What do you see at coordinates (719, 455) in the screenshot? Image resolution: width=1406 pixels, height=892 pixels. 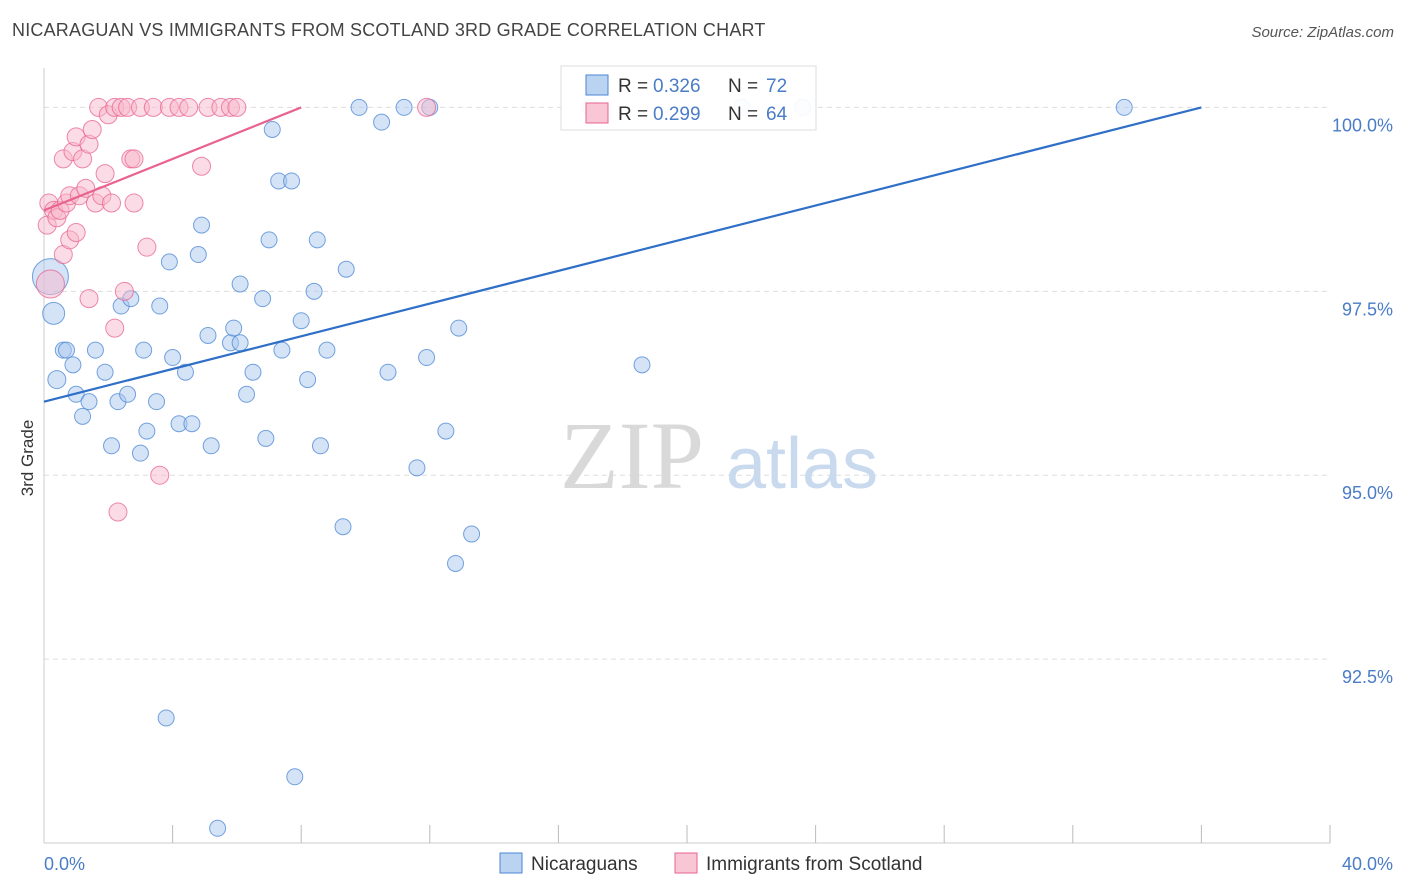 I see `watermark: ZIP atlas` at bounding box center [719, 455].